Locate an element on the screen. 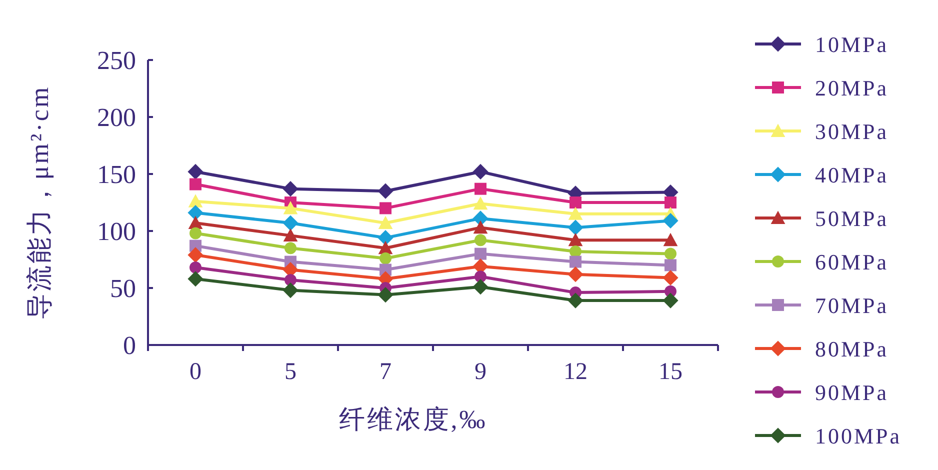 This screenshot has height=470, width=938. legend-label: 30MPa is located at coordinates (852, 131).